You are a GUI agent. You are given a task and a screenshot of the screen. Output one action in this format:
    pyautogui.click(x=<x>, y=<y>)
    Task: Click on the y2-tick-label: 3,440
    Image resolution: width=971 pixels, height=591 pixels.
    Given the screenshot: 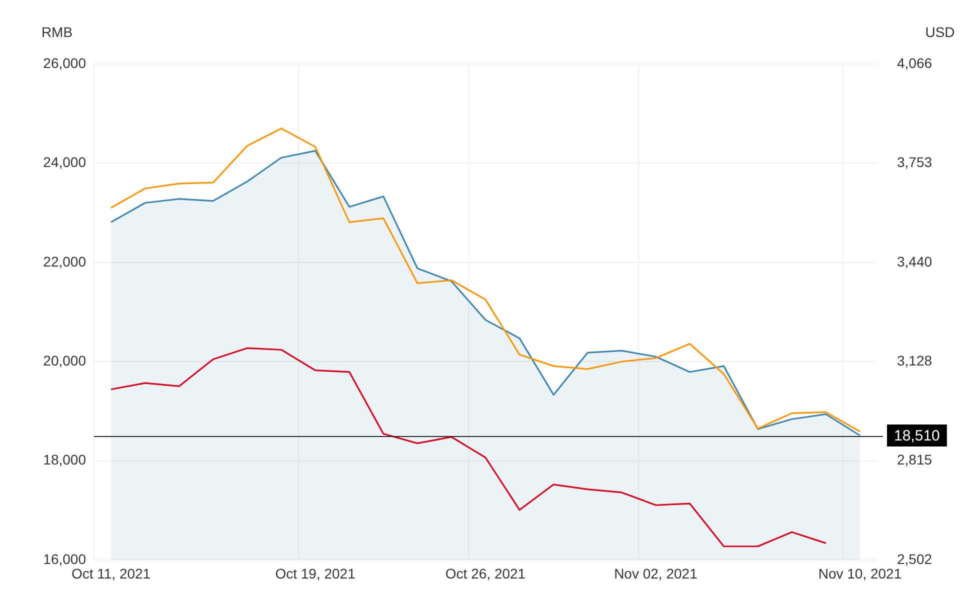 What is the action you would take?
    pyautogui.click(x=914, y=261)
    